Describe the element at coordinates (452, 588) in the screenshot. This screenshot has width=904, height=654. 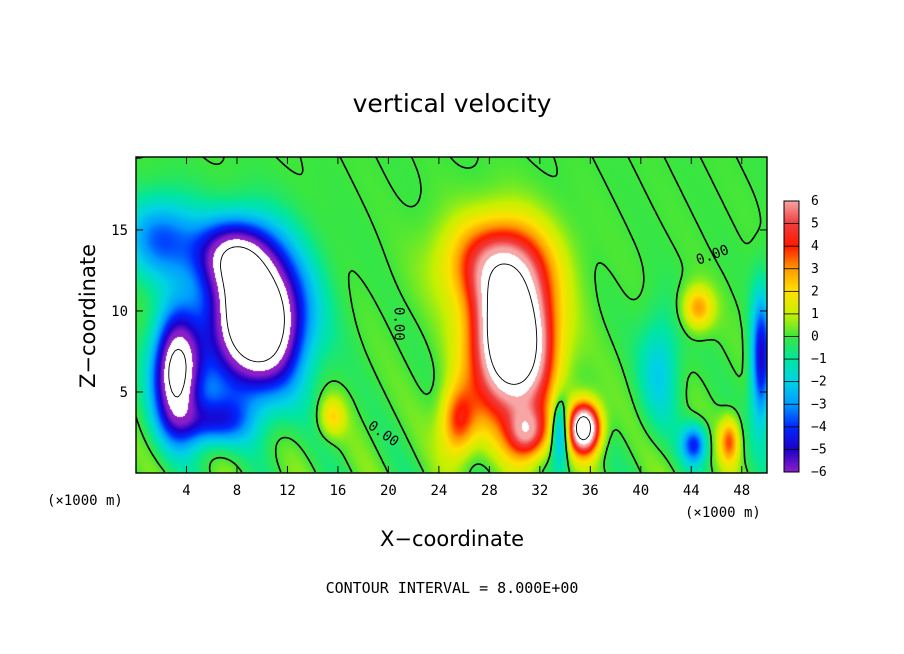
I see `contour-interval-note: CONTOUR INTERVAL = 8.000E+00` at that location.